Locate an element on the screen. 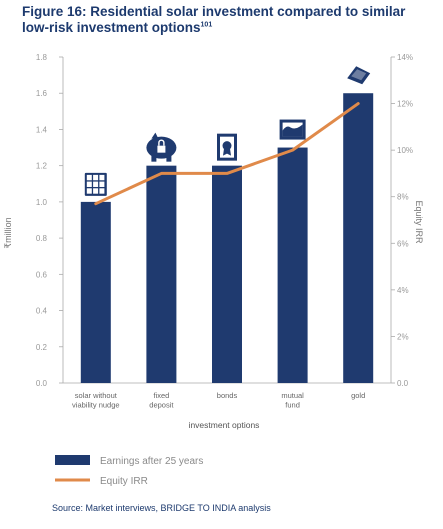  y-tick-label: 1.6 is located at coordinates (42, 93).